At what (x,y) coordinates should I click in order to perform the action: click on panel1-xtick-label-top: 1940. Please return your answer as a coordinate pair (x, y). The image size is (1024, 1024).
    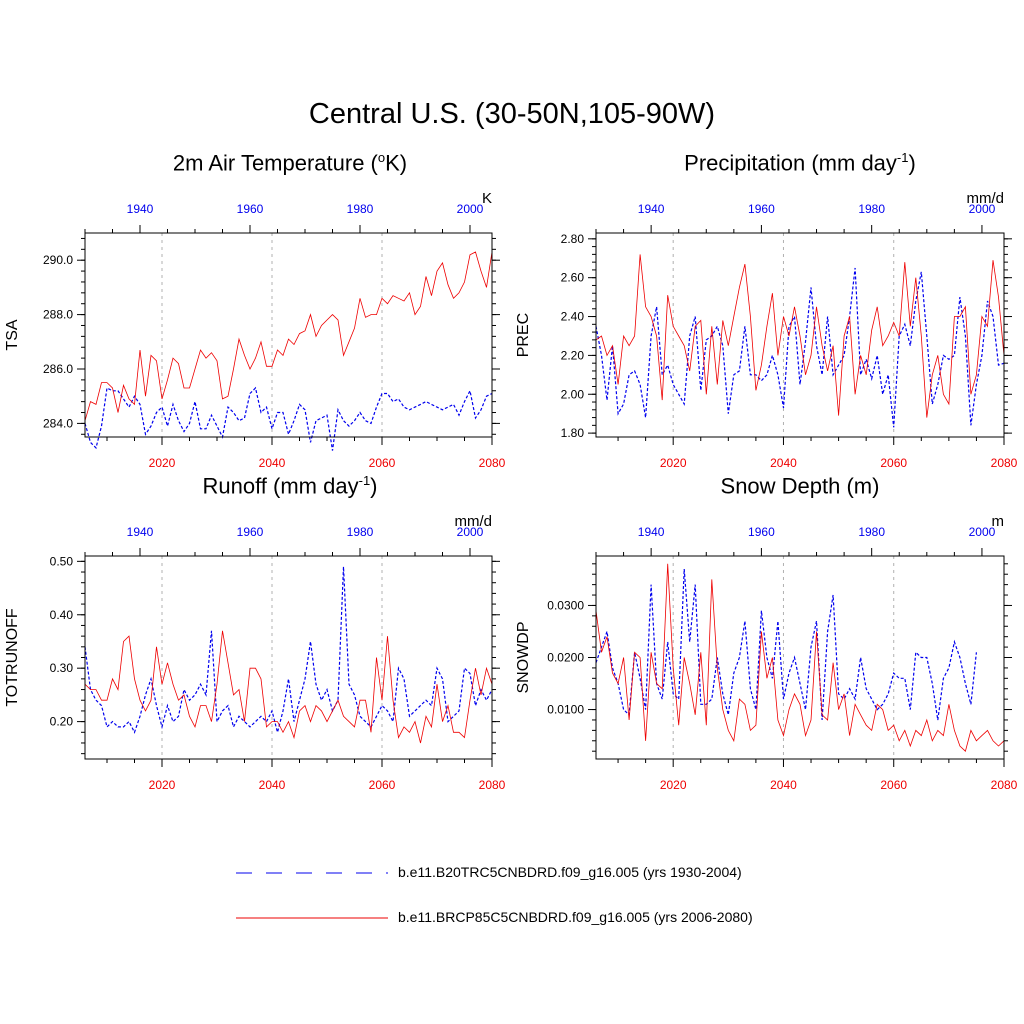
    Looking at the image, I should click on (140, 209).